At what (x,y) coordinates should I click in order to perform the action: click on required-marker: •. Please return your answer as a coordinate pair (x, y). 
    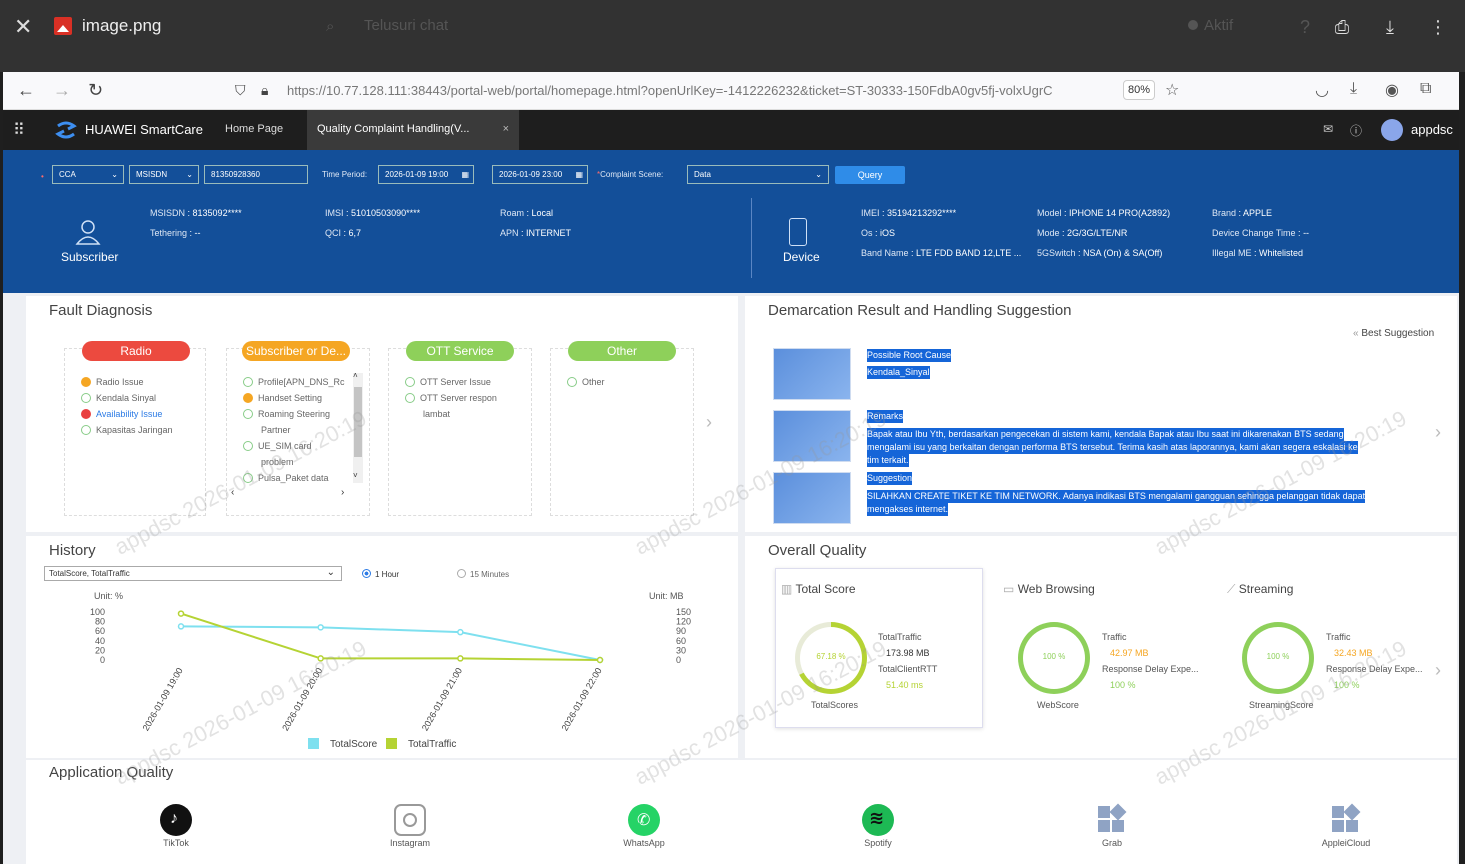
    Looking at the image, I should click on (42, 176).